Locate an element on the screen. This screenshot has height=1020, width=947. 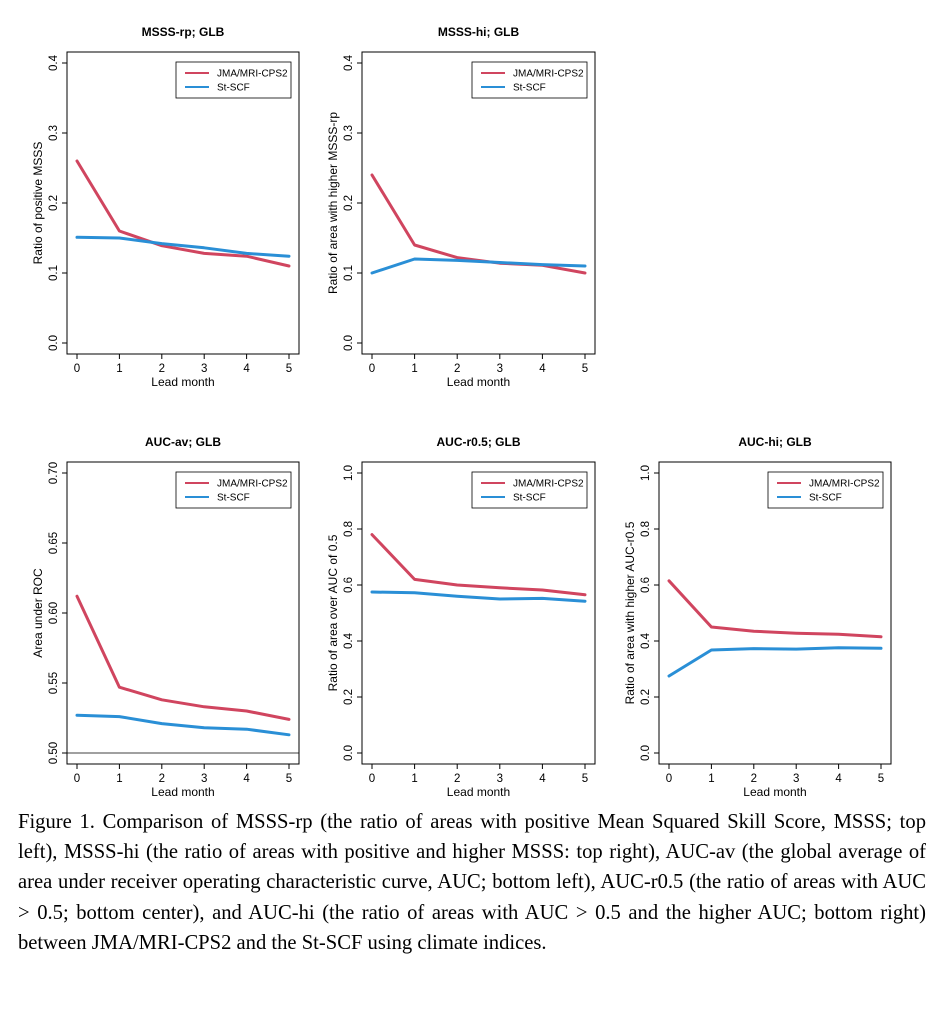
chart-title: AUC-r0.5; GLB is located at coordinates (478, 442).